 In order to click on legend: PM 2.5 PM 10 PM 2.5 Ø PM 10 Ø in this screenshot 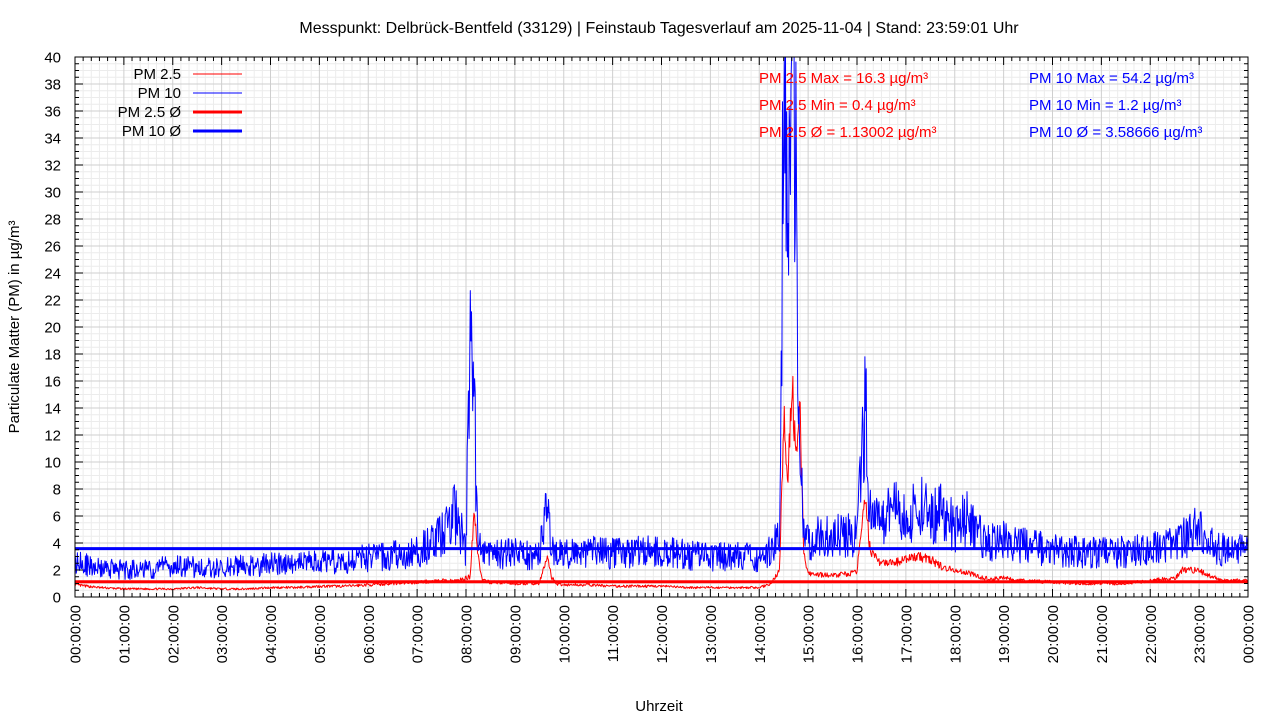, I will do `click(180, 103)`.